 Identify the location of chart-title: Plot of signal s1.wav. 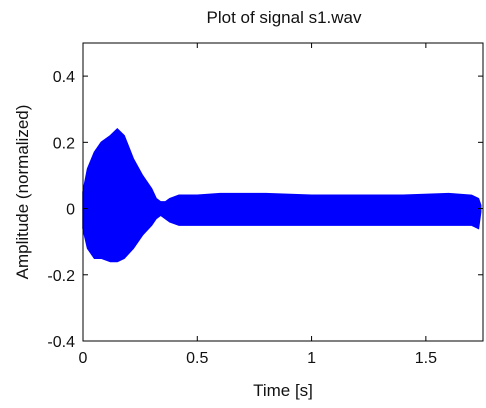
(284, 17).